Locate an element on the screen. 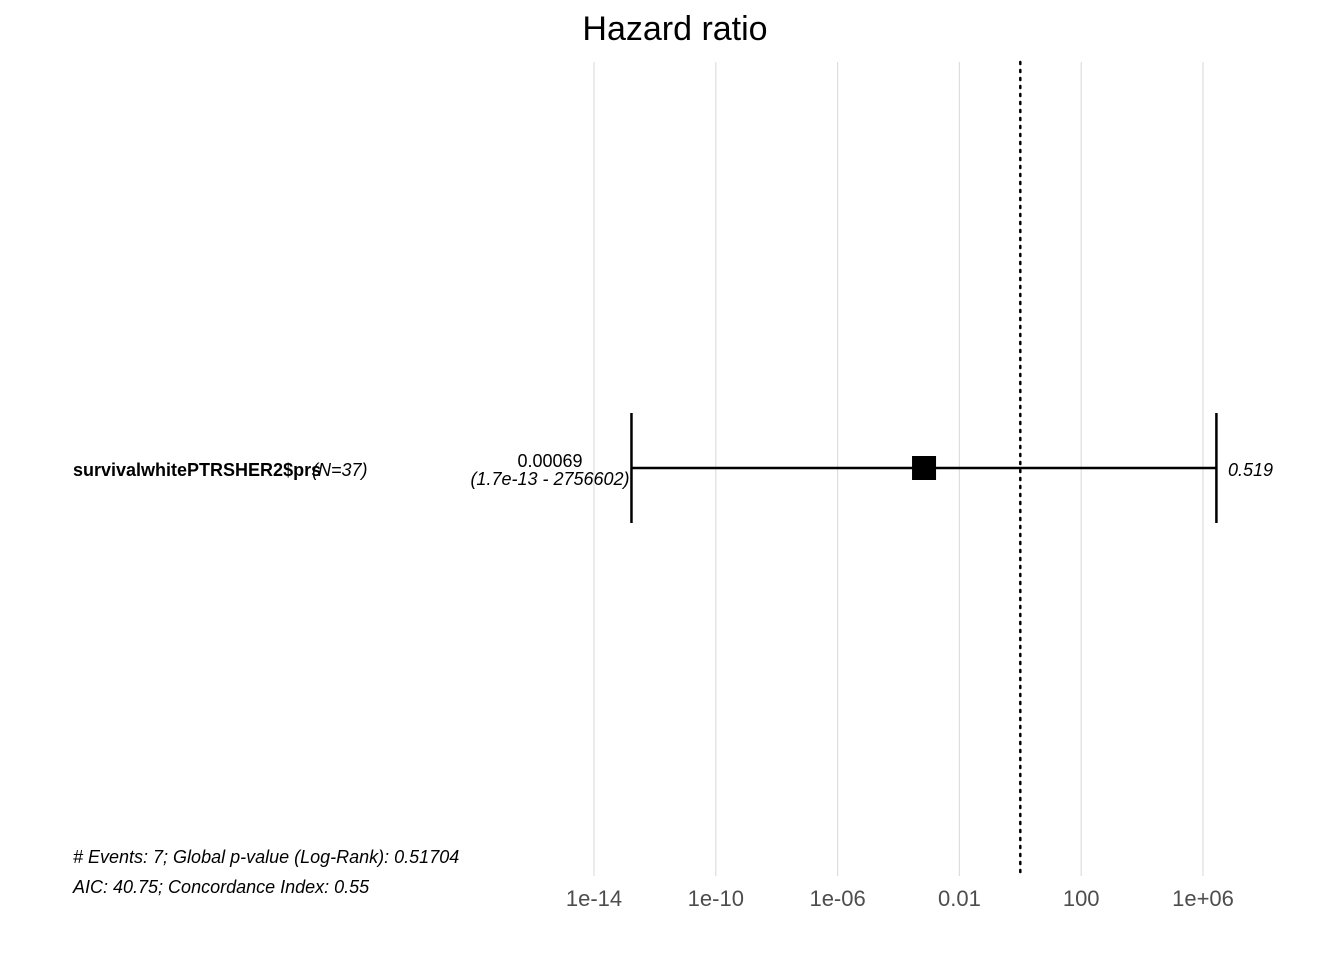 The height and width of the screenshot is (960, 1344). variable-label: survivalwhitePTRSHER2$prs is located at coordinates (197, 470).